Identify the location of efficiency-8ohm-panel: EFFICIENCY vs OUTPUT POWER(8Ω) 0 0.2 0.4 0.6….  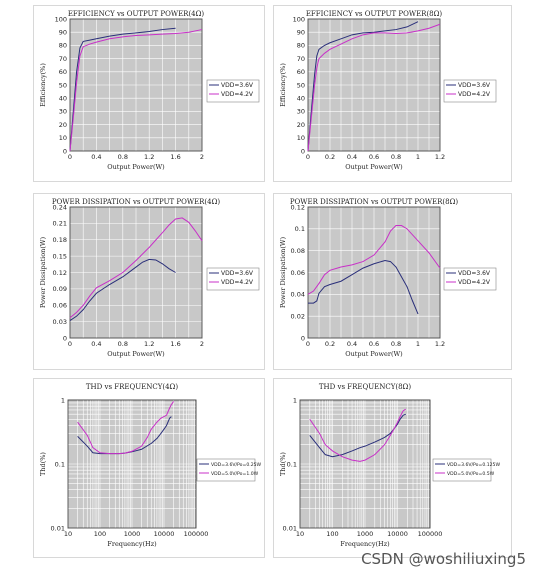
(392, 93).